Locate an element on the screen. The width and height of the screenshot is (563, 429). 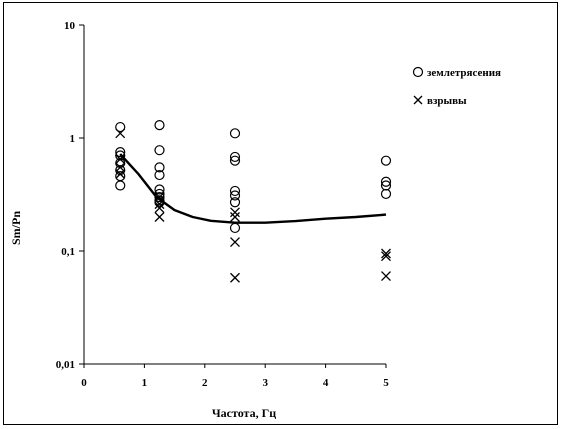
x-tick-label: 0 is located at coordinates (84, 383).